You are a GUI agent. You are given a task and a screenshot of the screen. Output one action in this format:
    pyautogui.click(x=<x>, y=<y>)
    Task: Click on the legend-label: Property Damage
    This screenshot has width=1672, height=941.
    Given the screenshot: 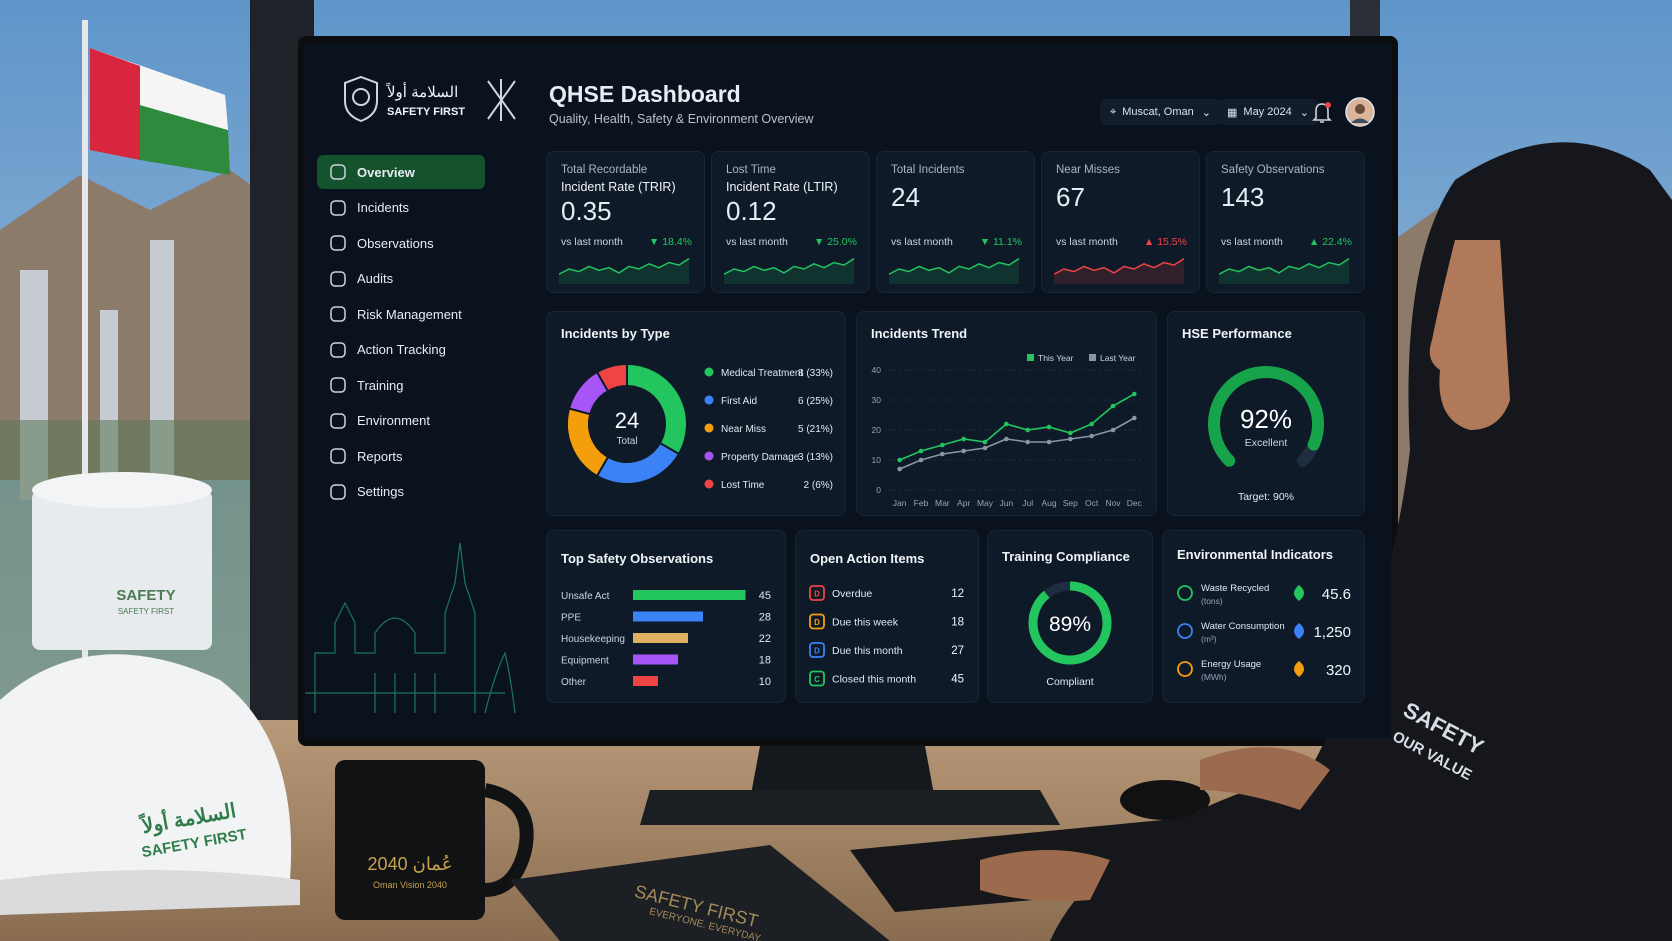 What is the action you would take?
    pyautogui.click(x=760, y=457)
    